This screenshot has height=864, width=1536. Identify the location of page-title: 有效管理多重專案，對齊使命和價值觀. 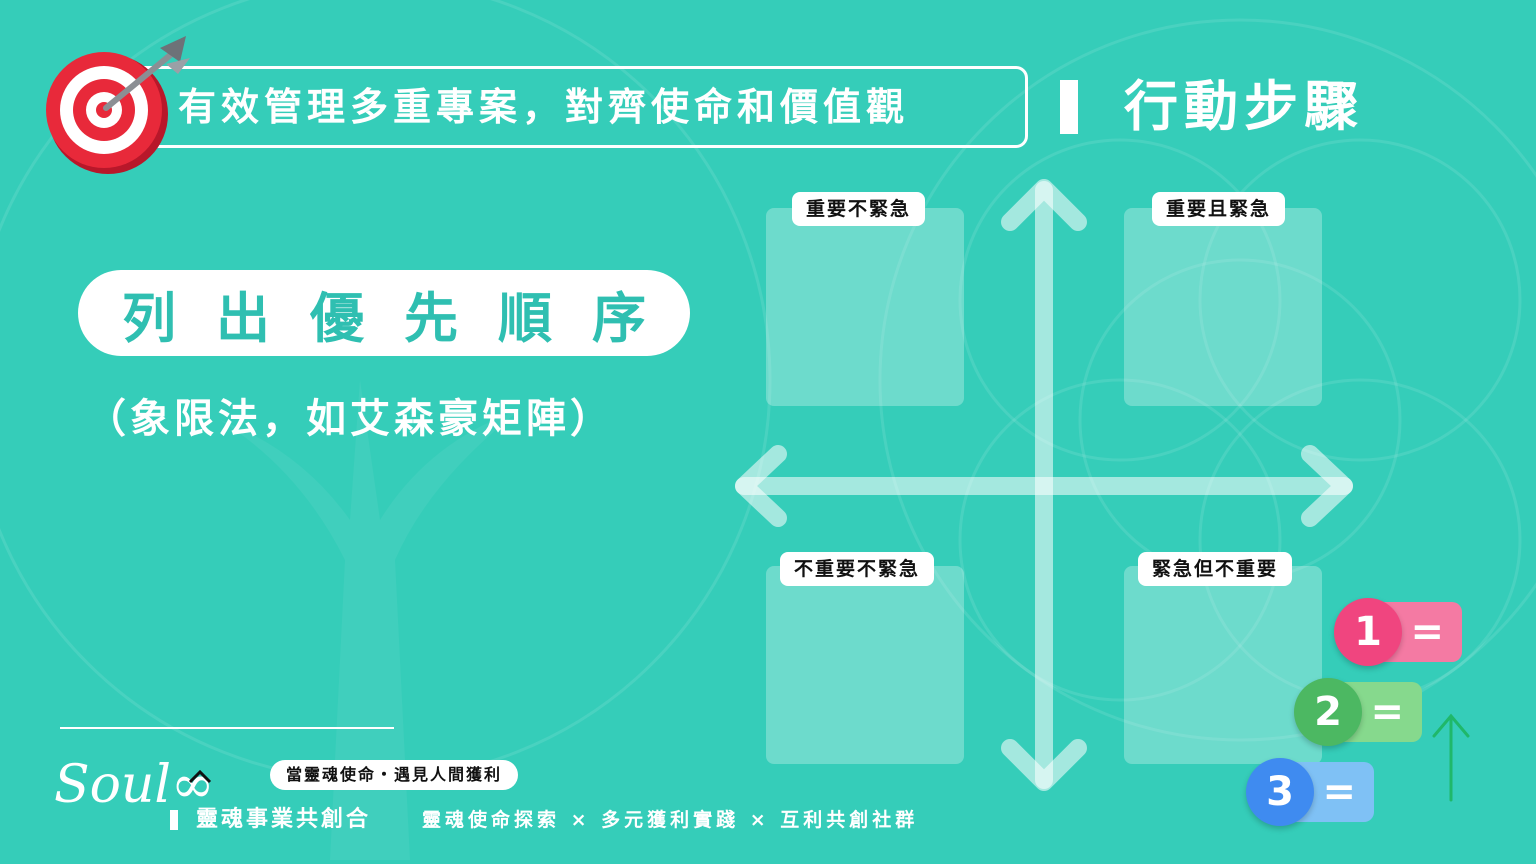
(544, 107).